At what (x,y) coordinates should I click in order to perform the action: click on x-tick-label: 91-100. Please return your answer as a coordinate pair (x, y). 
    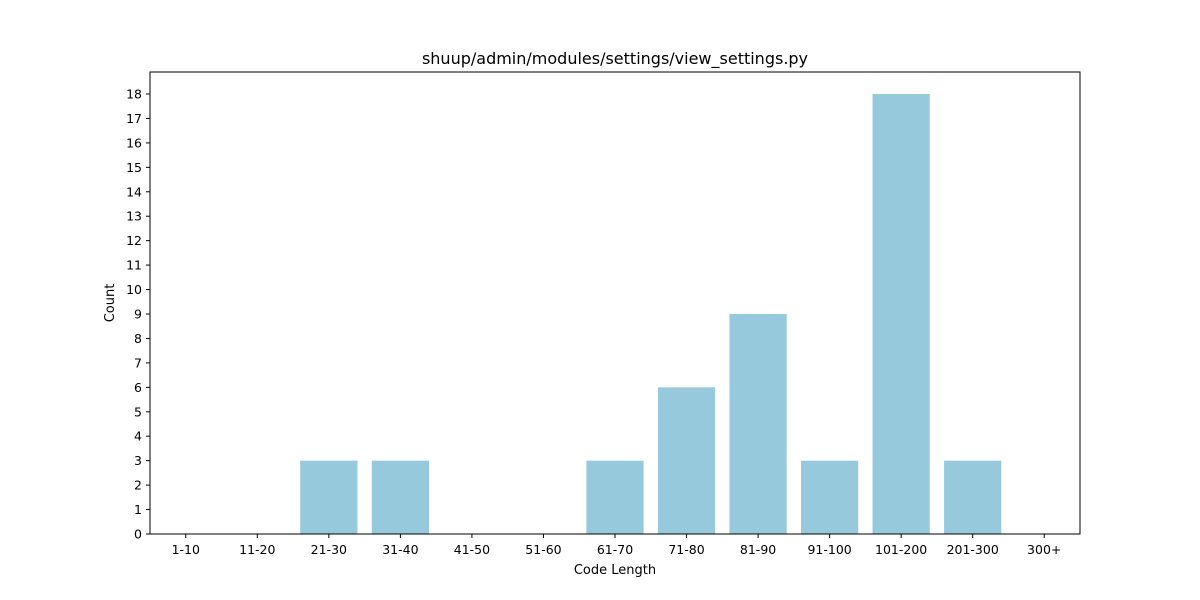
    Looking at the image, I should click on (829, 549).